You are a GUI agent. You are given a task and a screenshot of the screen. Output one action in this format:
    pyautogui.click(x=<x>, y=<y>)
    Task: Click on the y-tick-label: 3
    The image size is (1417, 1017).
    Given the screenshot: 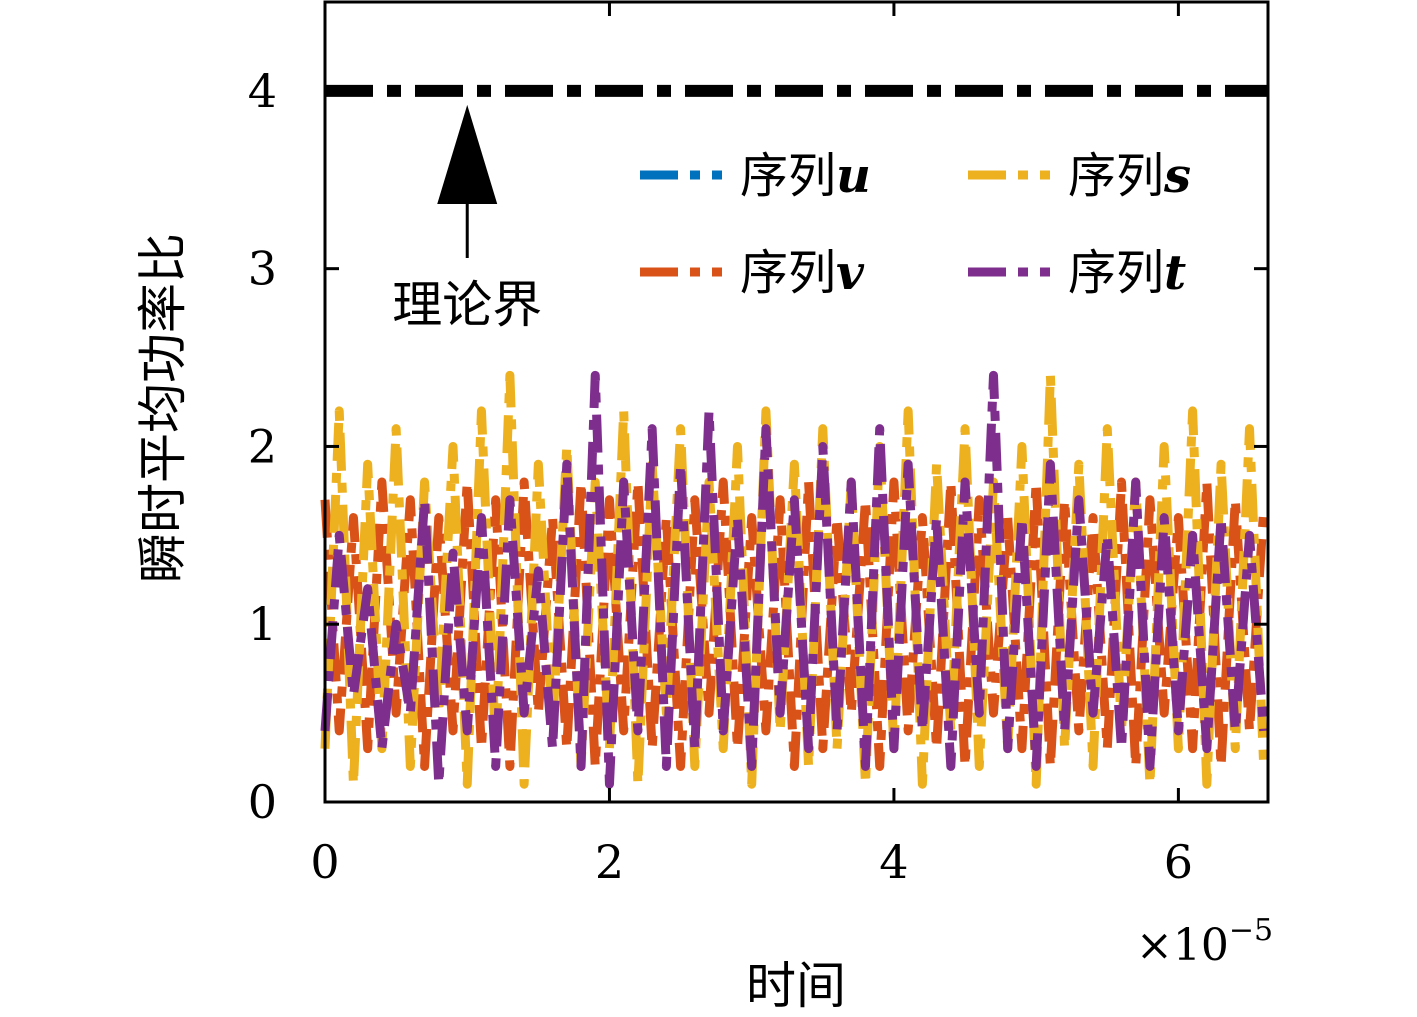 What is the action you would take?
    pyautogui.click(x=262, y=269)
    